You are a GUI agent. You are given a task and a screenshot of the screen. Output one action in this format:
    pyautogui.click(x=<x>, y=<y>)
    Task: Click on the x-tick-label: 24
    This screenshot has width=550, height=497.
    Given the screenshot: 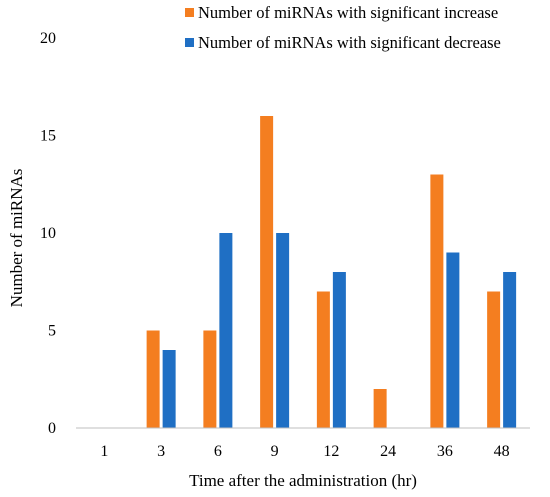 What is the action you would take?
    pyautogui.click(x=388, y=451)
    